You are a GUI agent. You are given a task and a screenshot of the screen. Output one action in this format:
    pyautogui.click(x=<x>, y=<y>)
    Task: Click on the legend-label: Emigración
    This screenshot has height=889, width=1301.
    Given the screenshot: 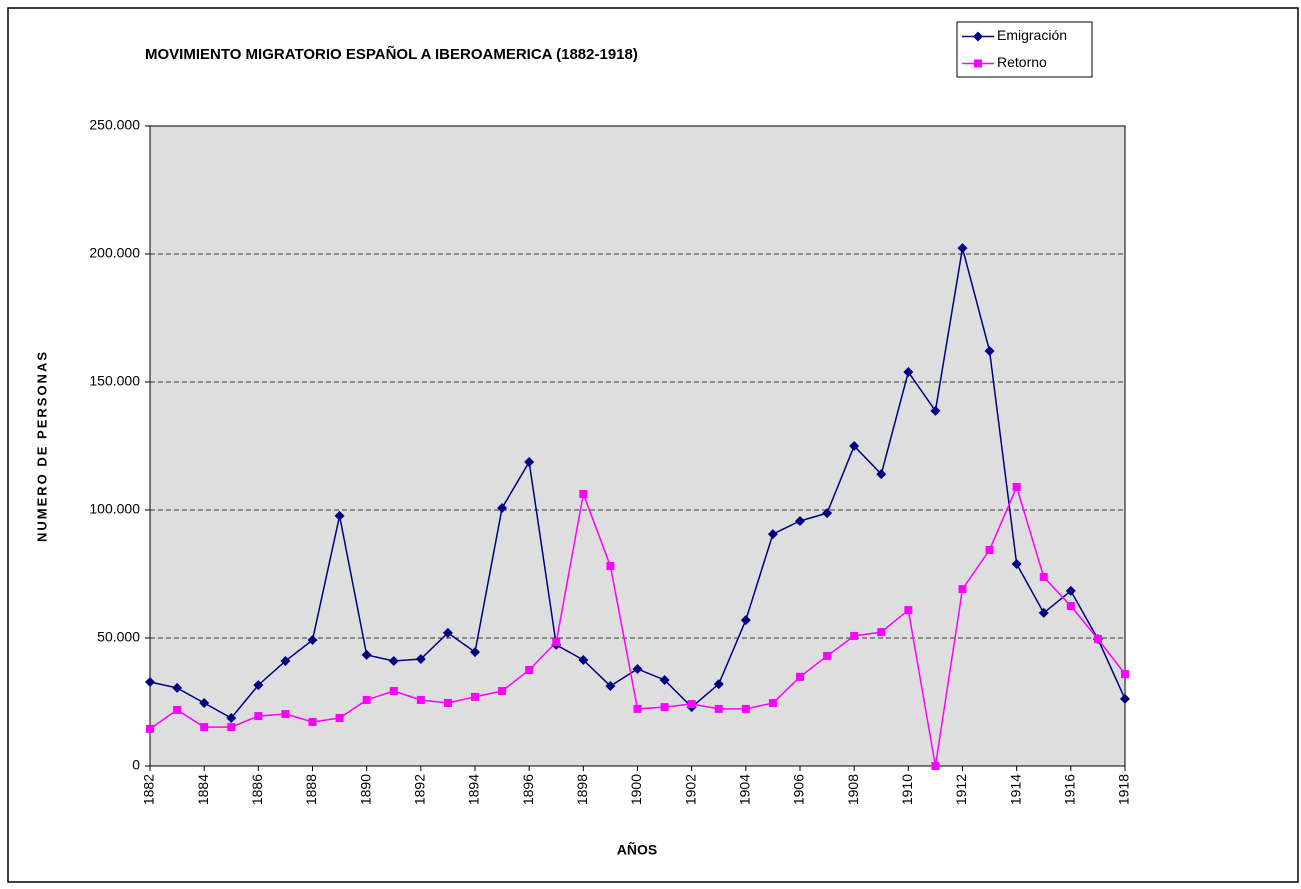 What is the action you would take?
    pyautogui.click(x=1032, y=35)
    